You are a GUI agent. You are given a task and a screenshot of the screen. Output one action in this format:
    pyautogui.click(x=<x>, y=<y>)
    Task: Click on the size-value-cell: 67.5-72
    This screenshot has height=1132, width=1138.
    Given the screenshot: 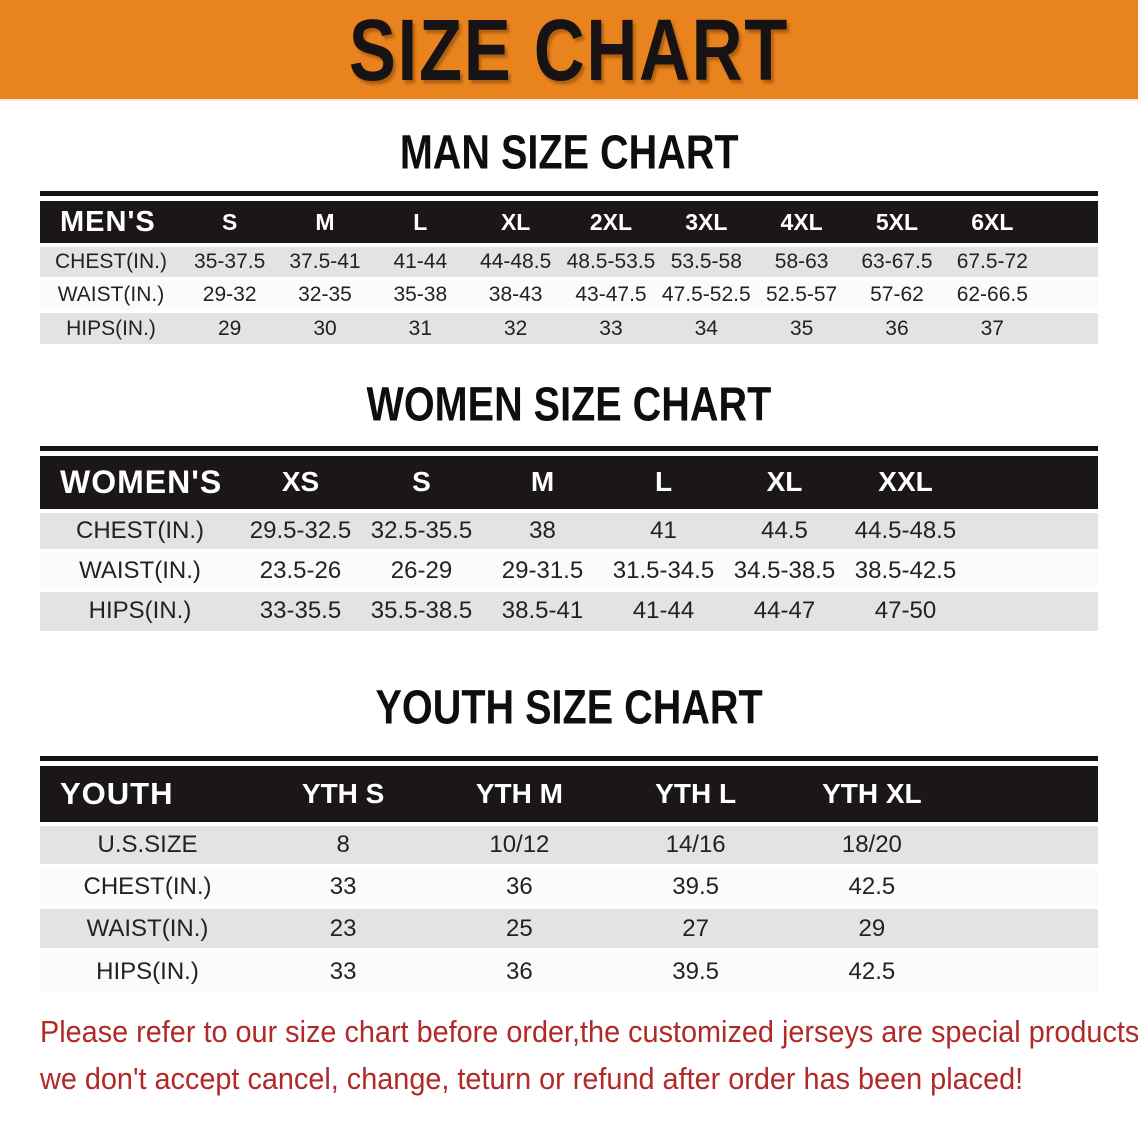 What is the action you would take?
    pyautogui.click(x=992, y=262)
    